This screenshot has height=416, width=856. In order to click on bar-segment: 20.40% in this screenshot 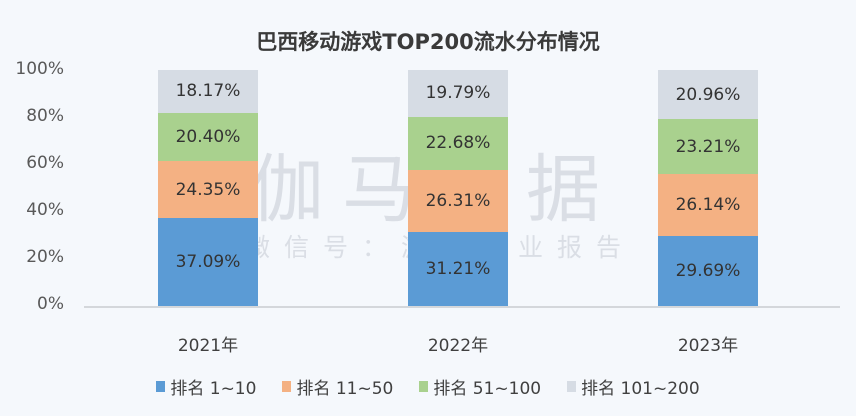, I will do `click(208, 137)`.